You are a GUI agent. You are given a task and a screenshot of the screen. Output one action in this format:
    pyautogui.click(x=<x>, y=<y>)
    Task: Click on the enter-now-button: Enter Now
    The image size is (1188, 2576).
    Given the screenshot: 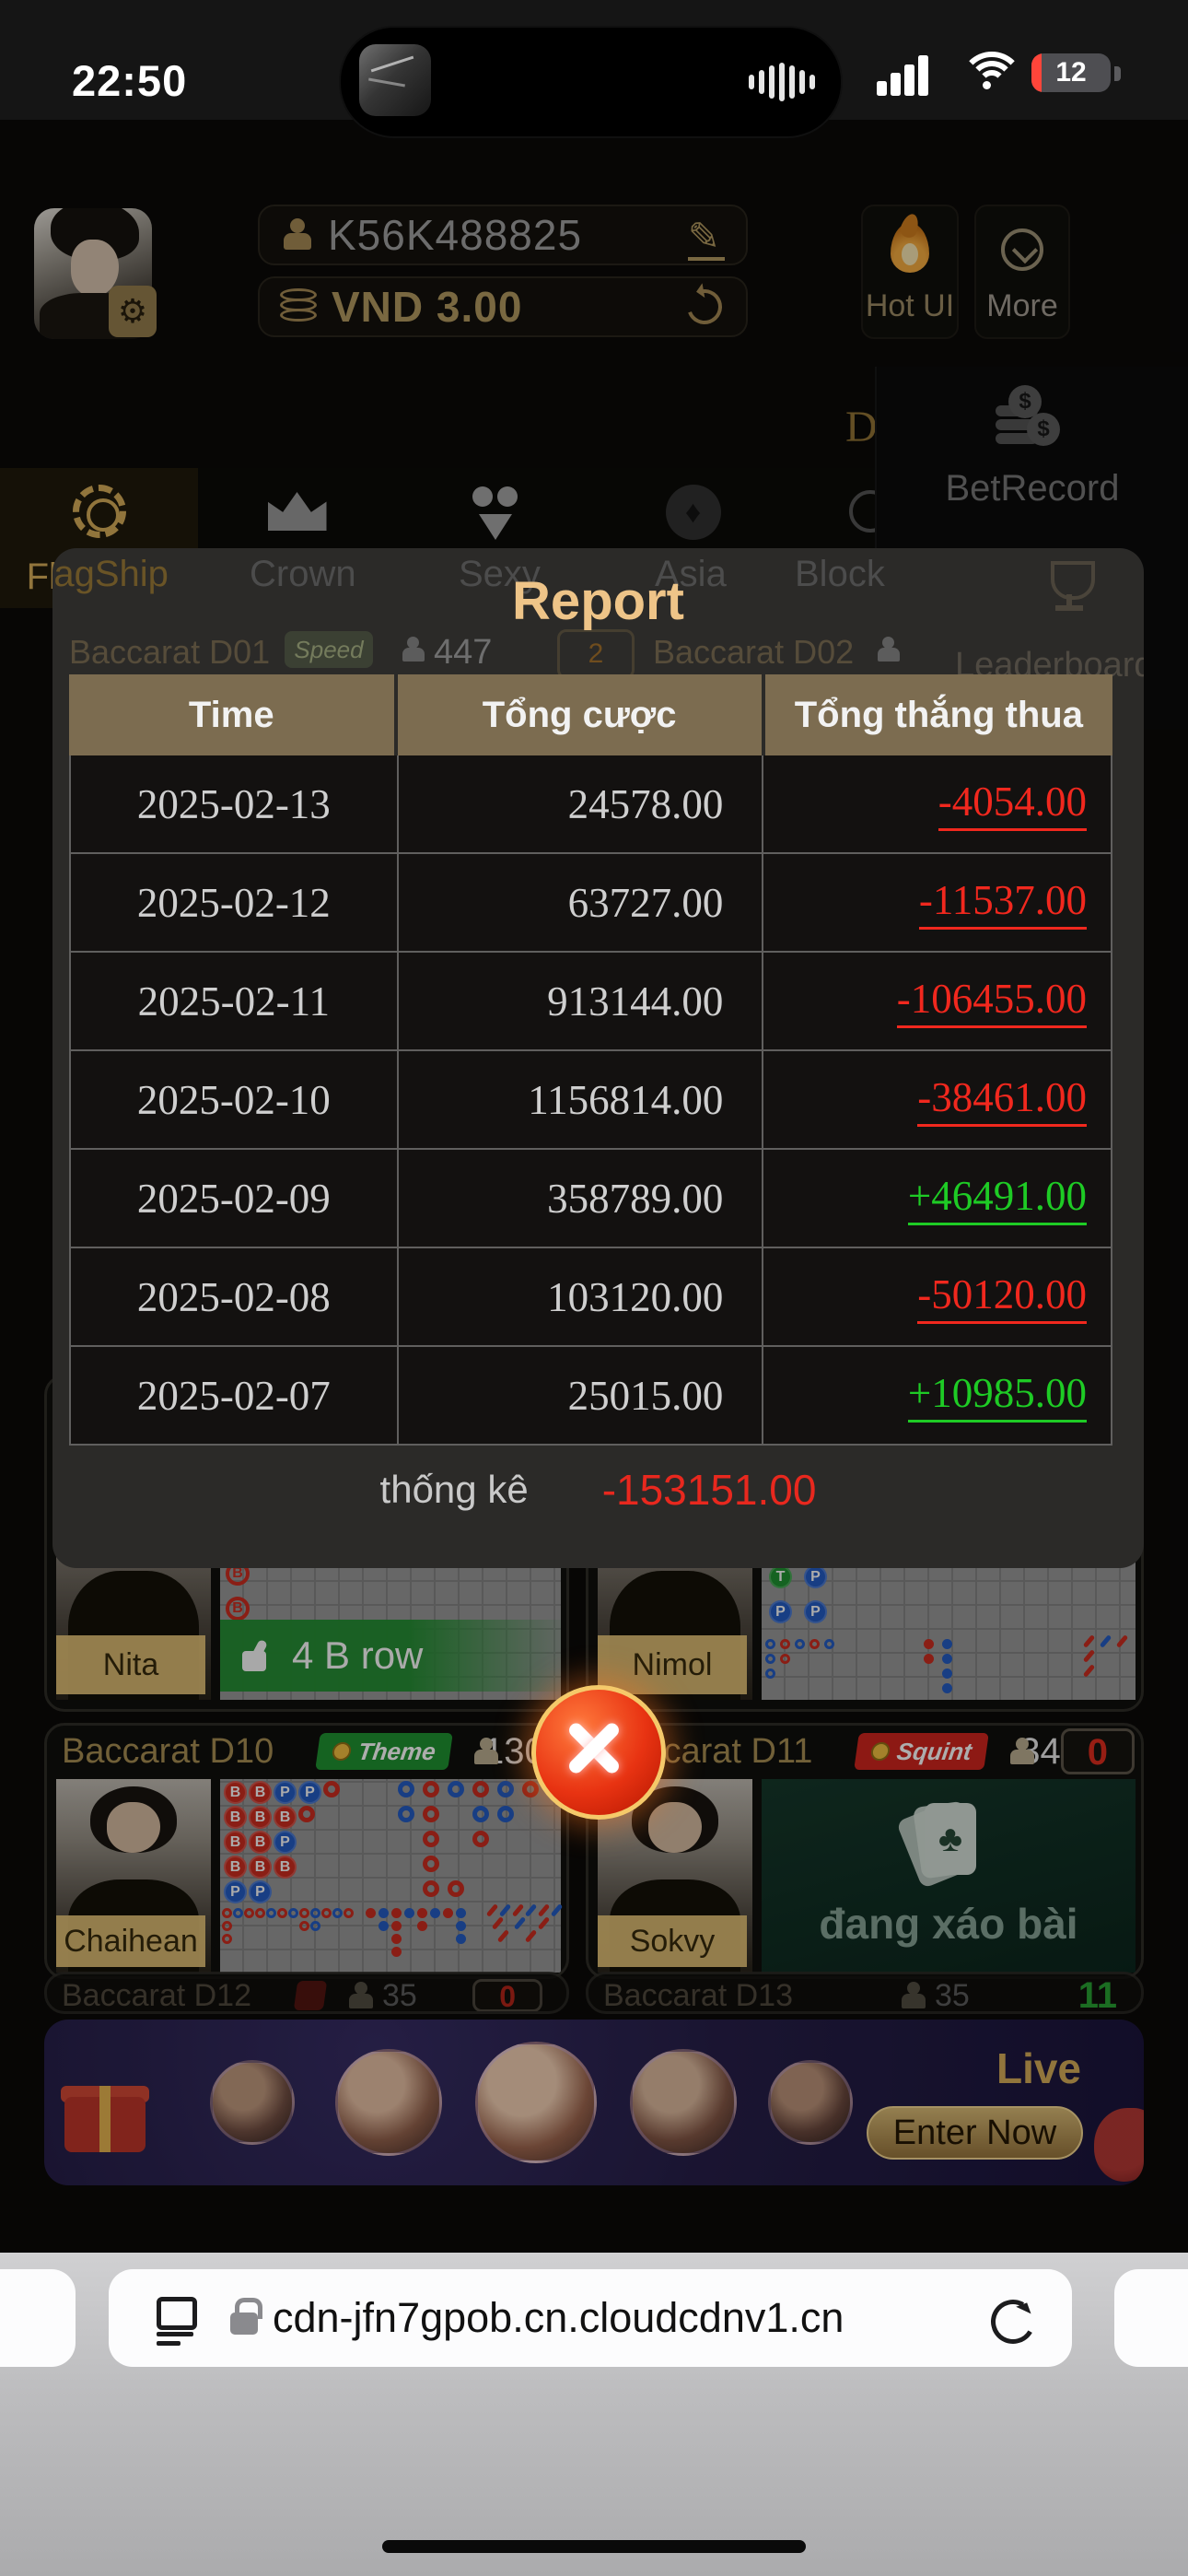 What is the action you would take?
    pyautogui.click(x=975, y=2133)
    